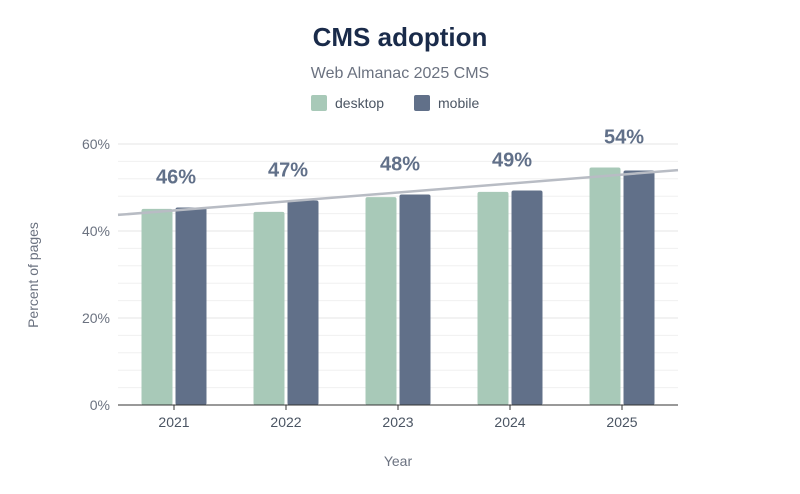  Describe the element at coordinates (415, 299) in the screenshot. I see `bar-mobile-2023` at that location.